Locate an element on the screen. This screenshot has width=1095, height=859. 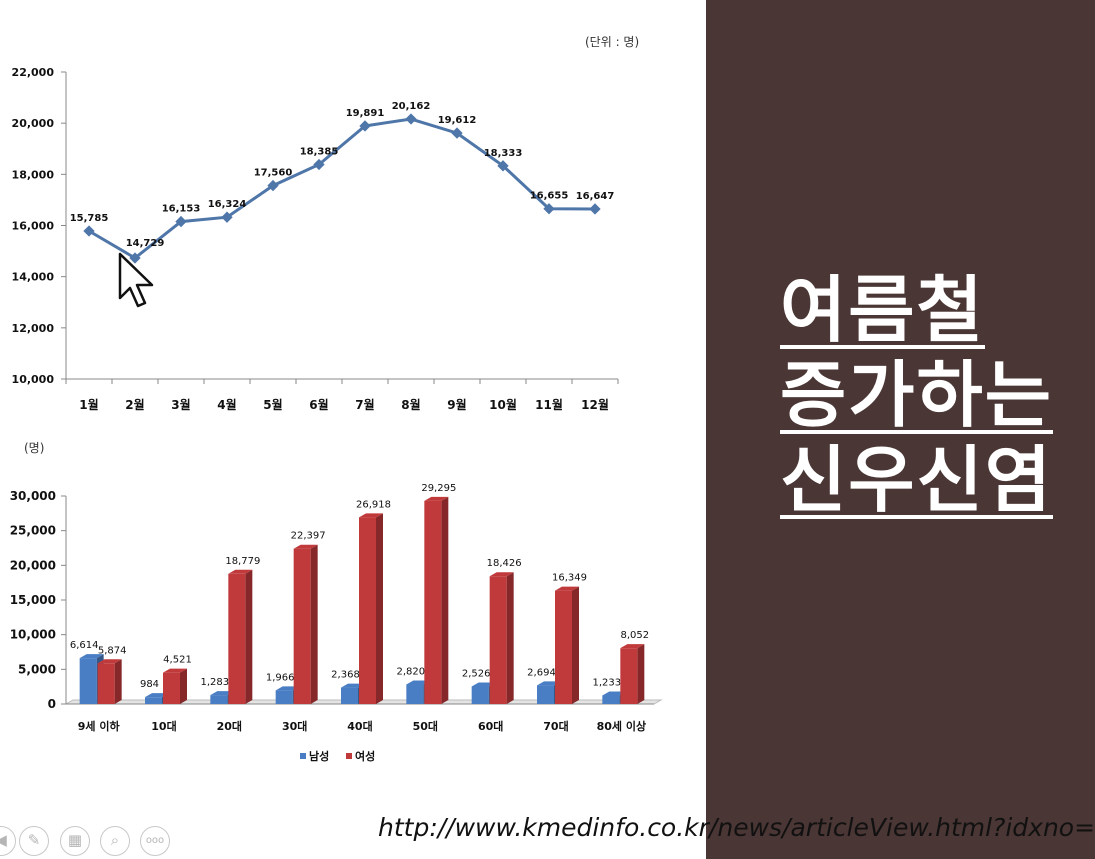
x-tick-label: 10월 is located at coordinates (503, 404).